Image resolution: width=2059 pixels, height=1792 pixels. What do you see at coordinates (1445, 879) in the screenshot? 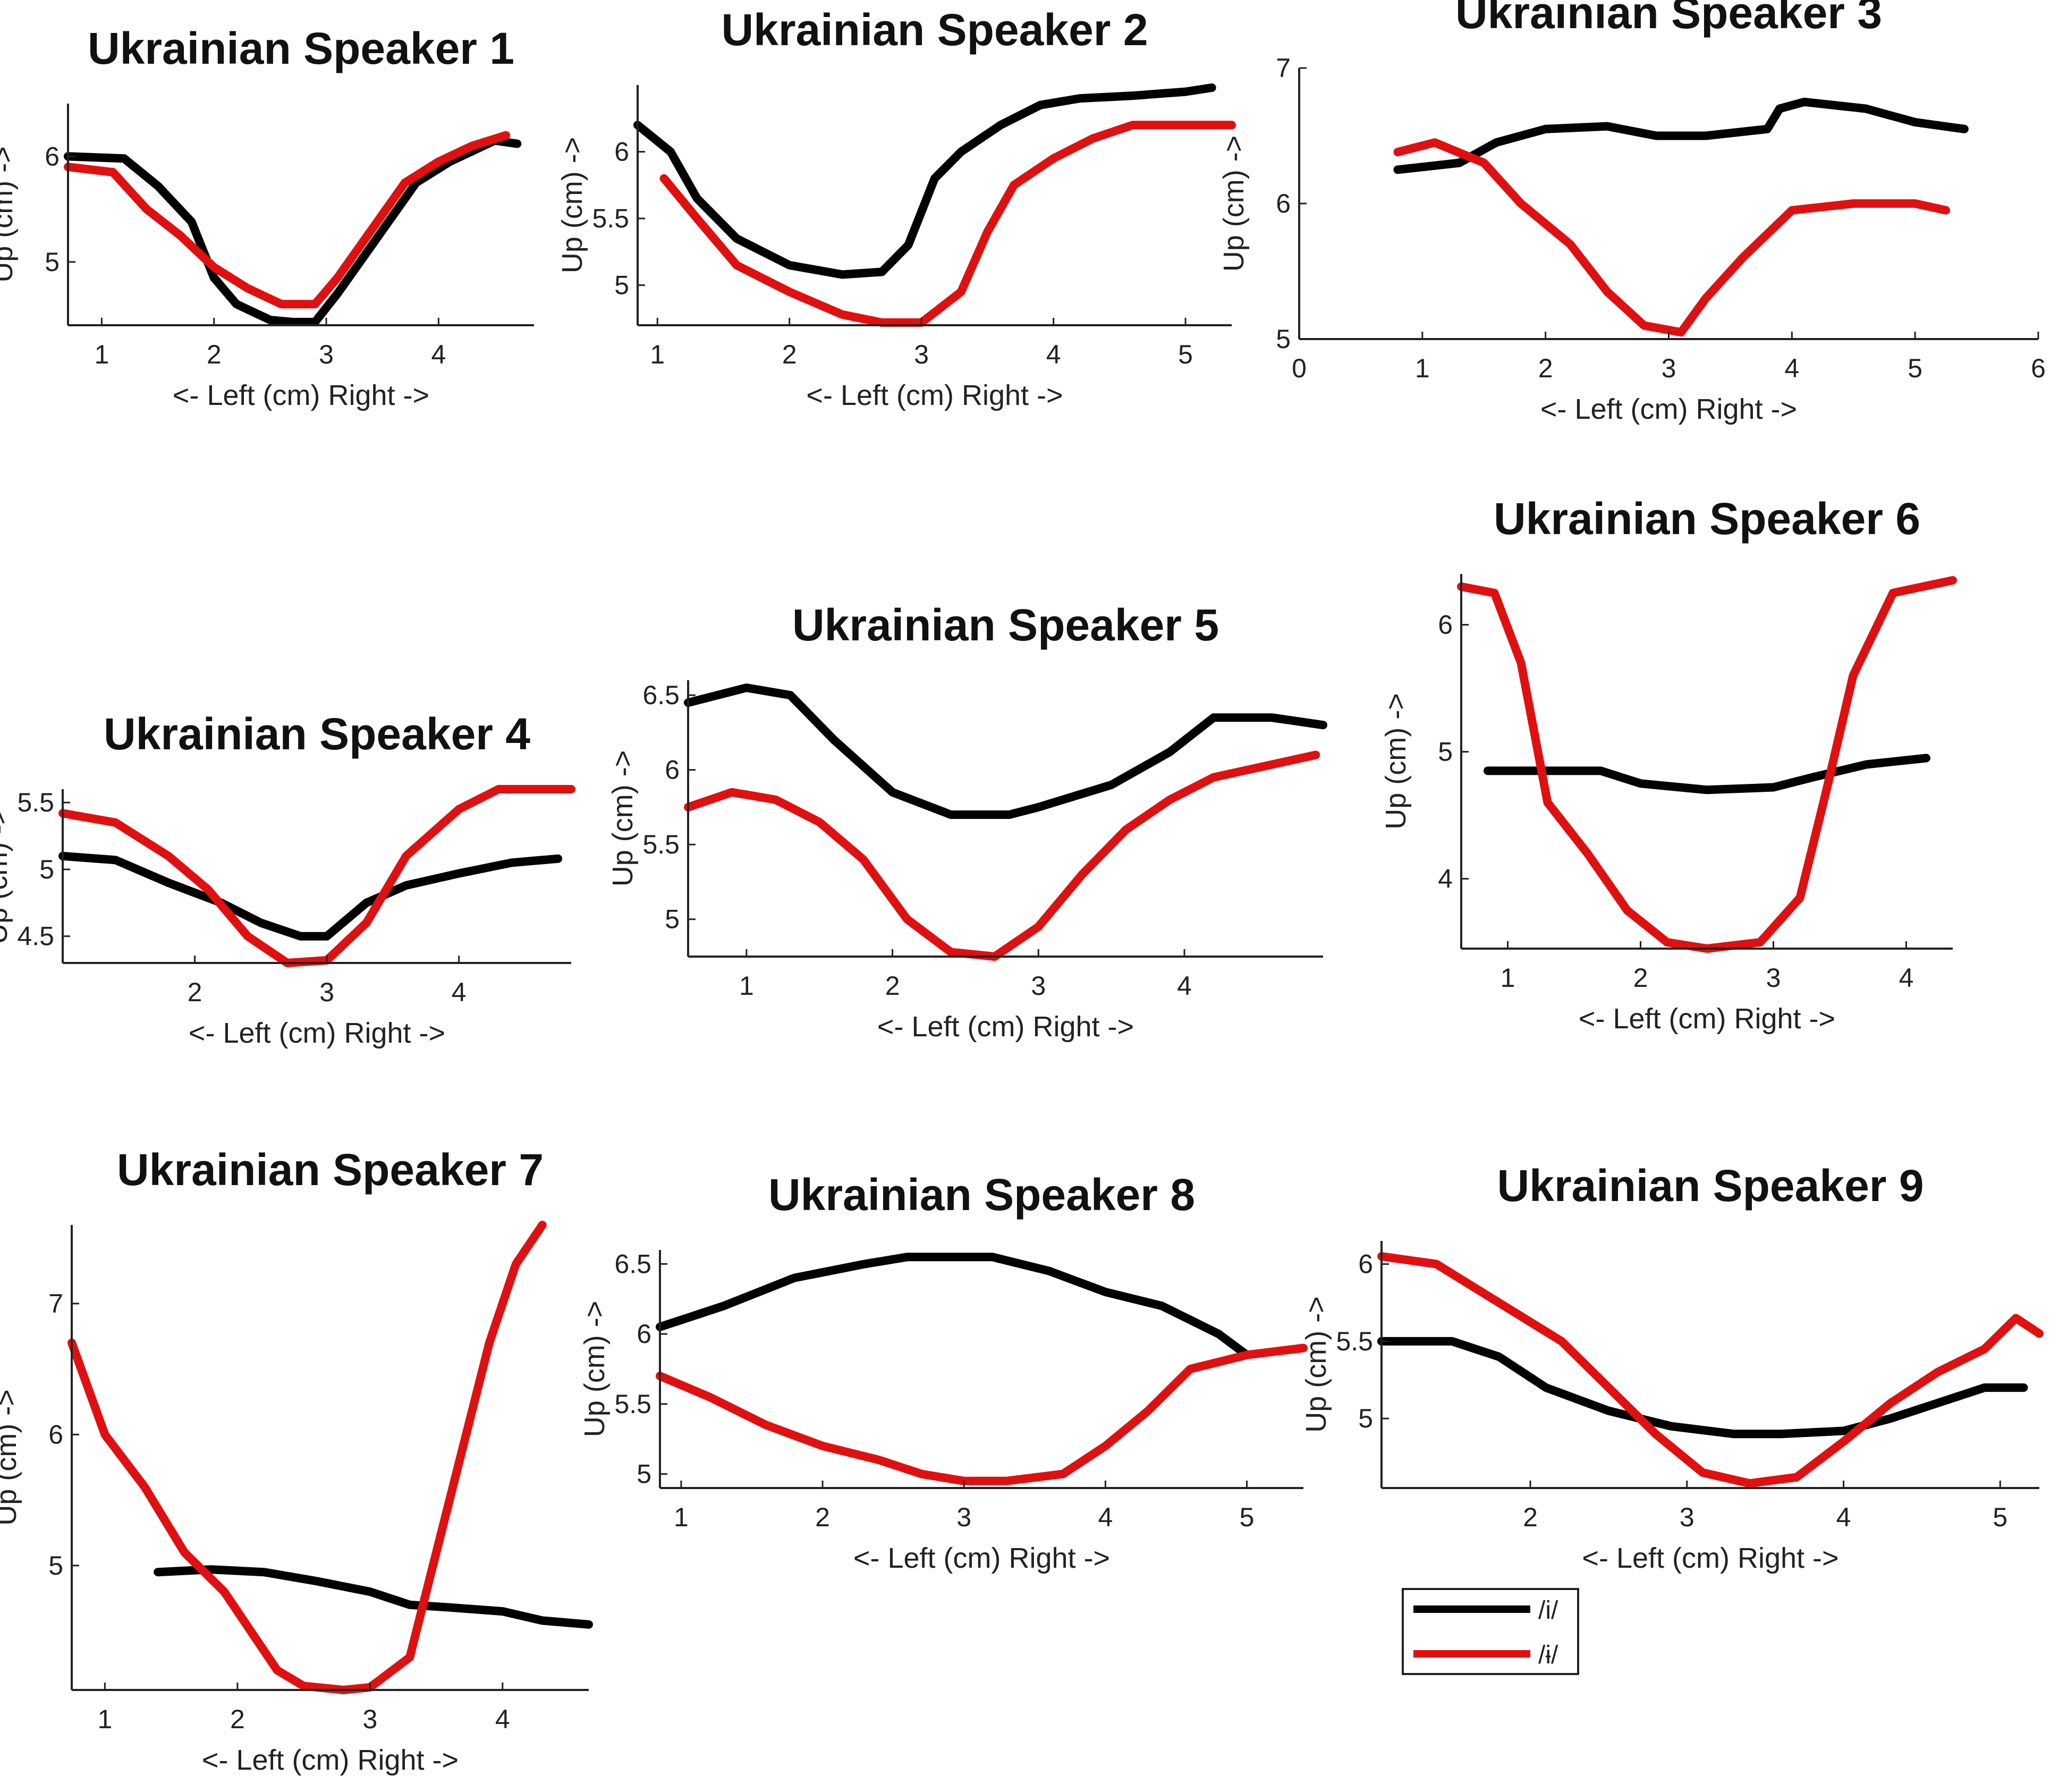
I see `y-tick-label: 4` at bounding box center [1445, 879].